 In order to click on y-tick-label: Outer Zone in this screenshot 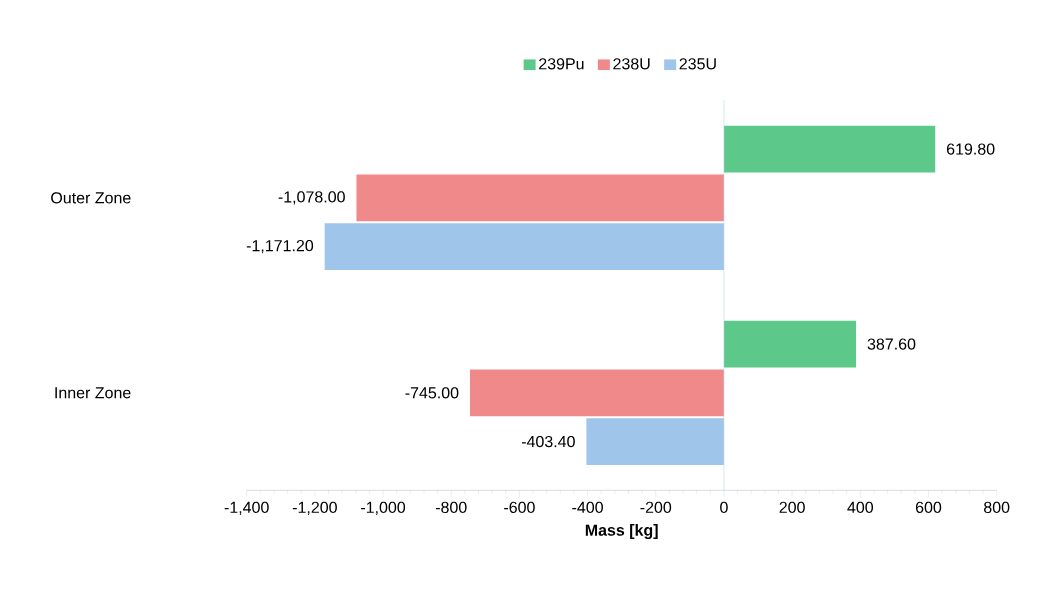, I will do `click(91, 198)`.